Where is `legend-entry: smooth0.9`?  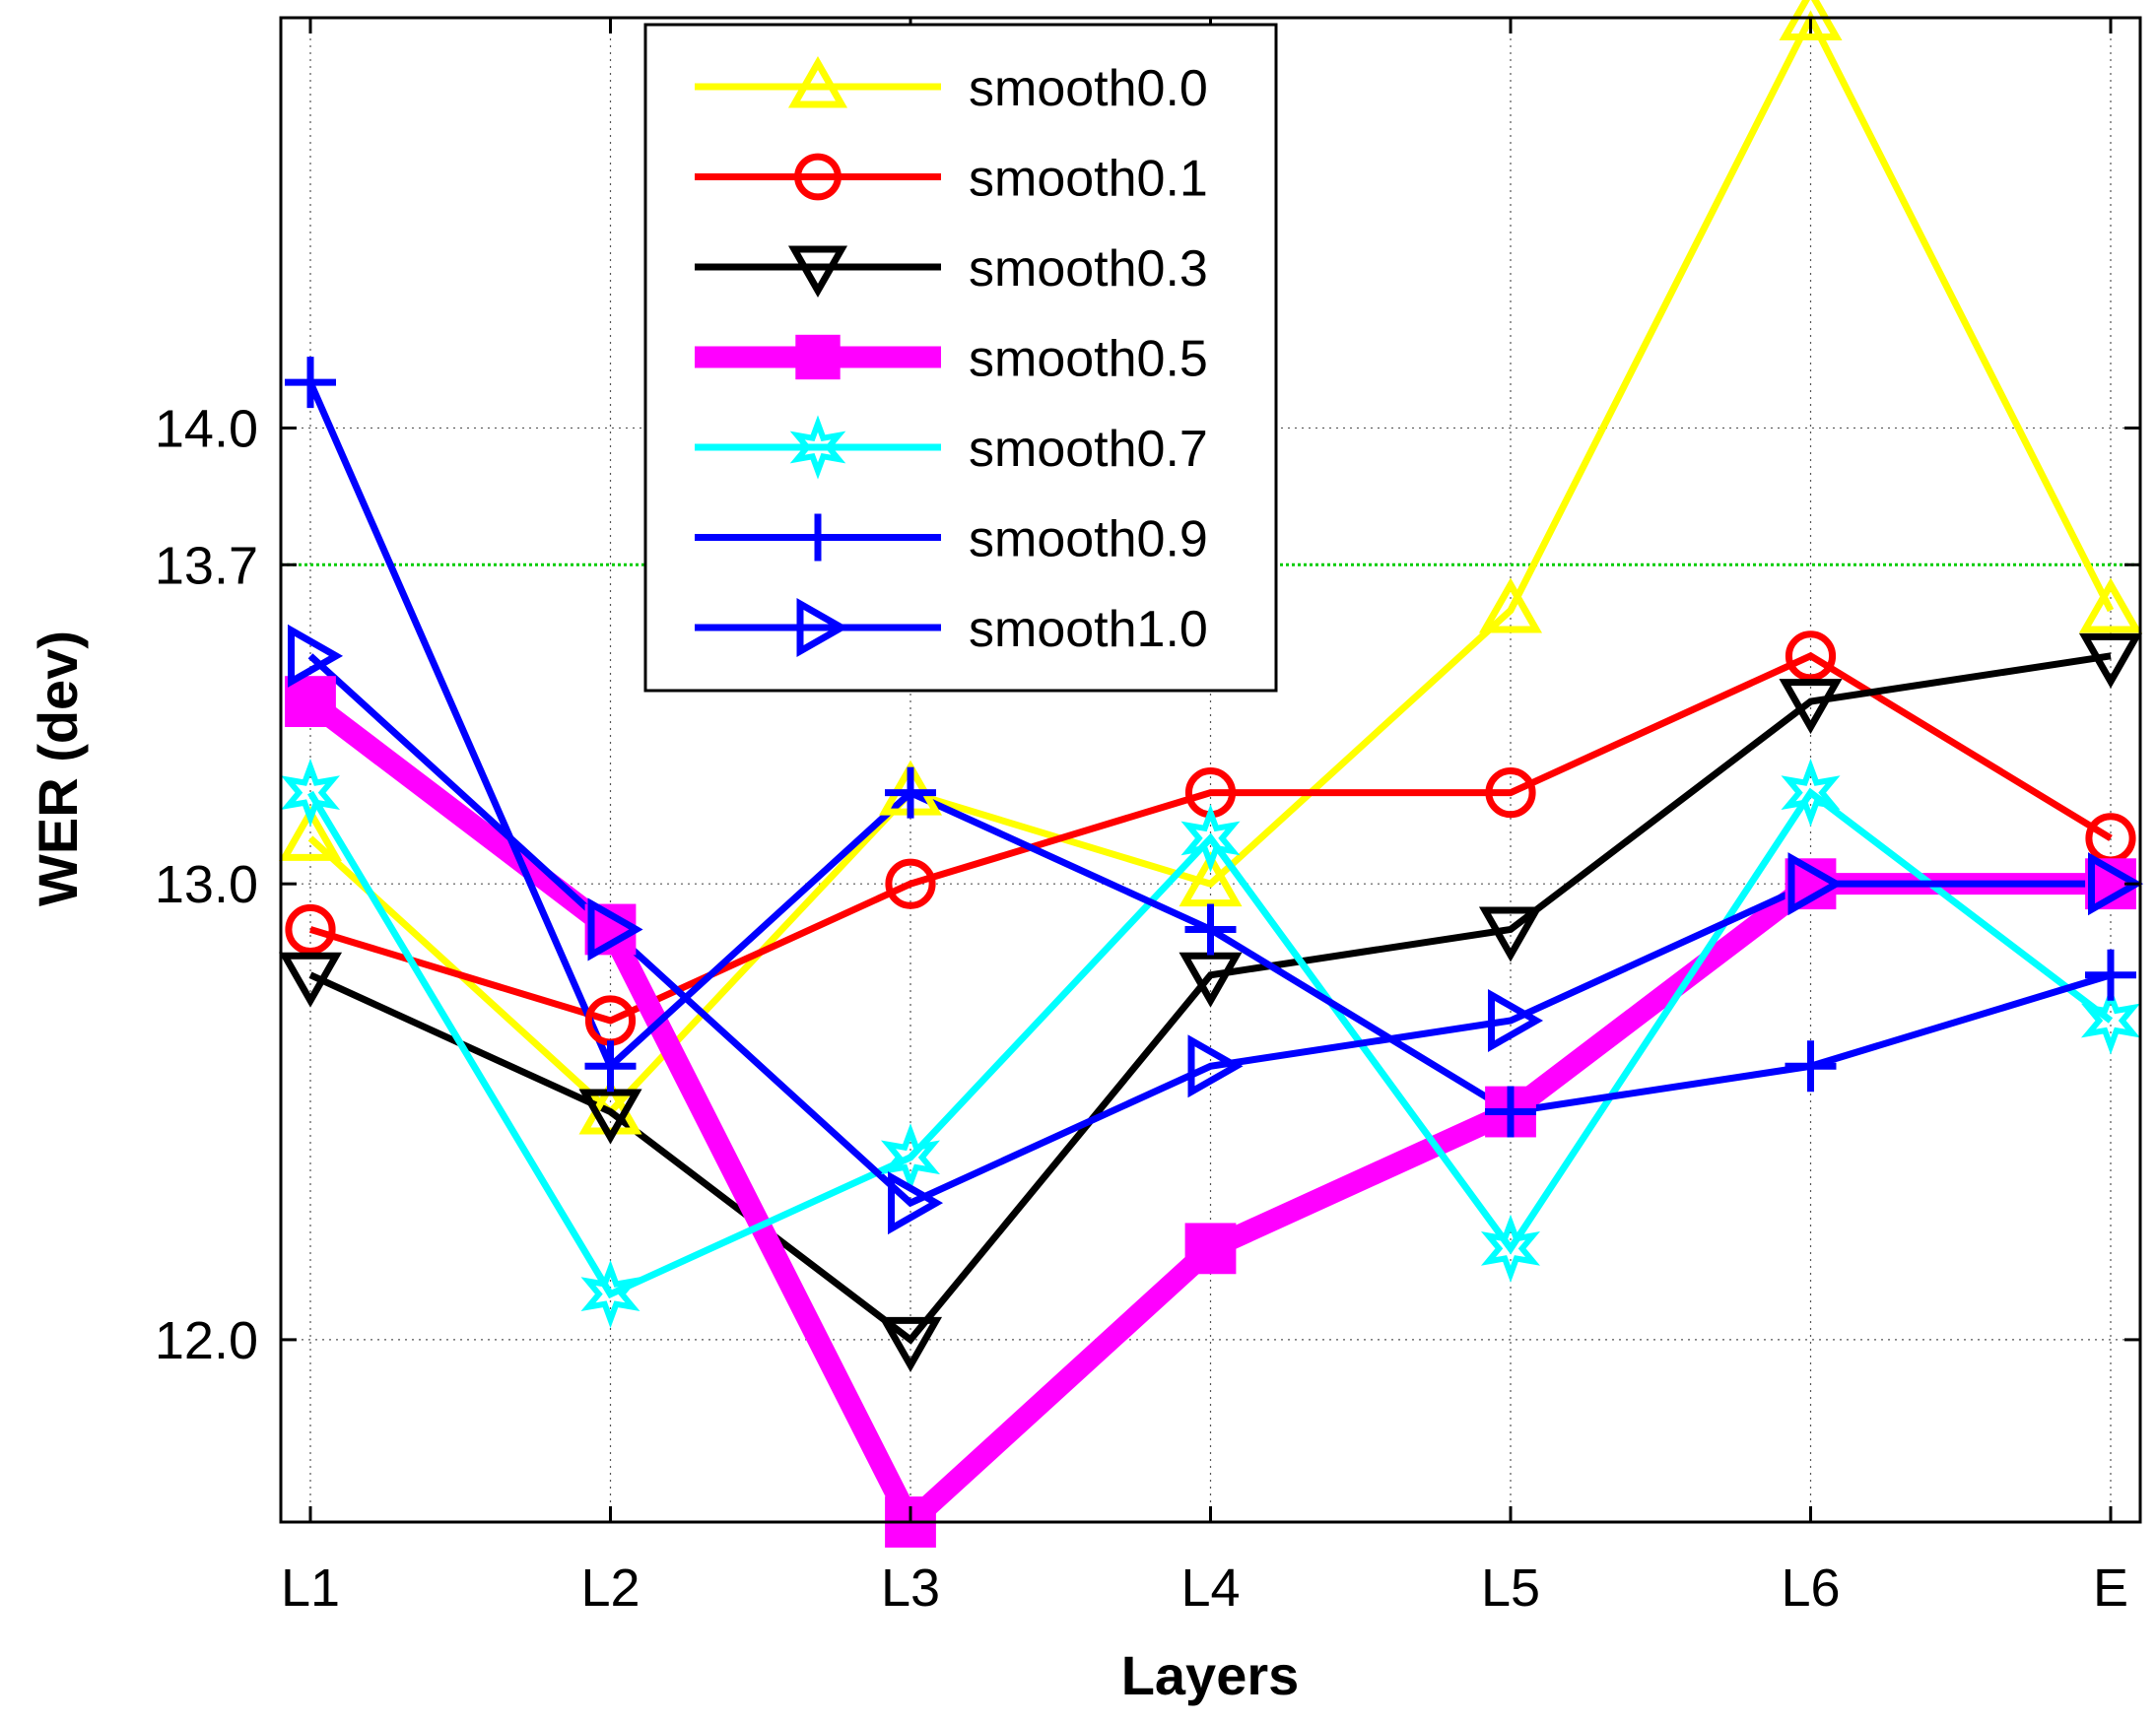
legend-entry: smooth0.9 is located at coordinates (952, 539).